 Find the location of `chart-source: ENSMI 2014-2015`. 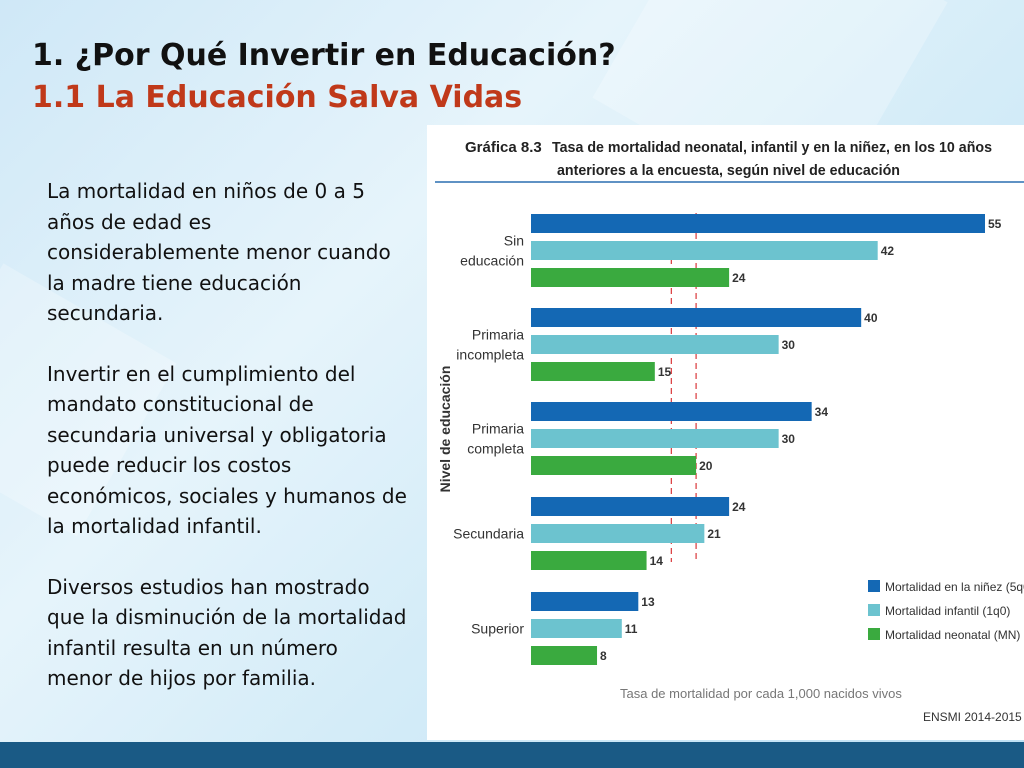

chart-source: ENSMI 2014-2015 is located at coordinates (972, 717).